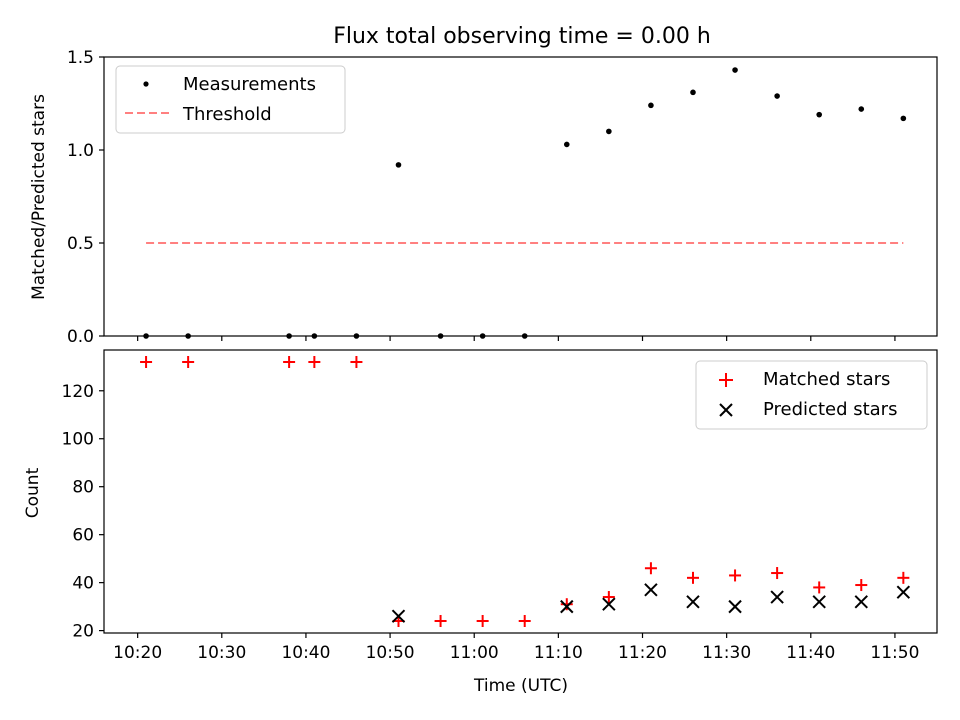  I want to click on x-tick-label: 11:40, so click(810, 653).